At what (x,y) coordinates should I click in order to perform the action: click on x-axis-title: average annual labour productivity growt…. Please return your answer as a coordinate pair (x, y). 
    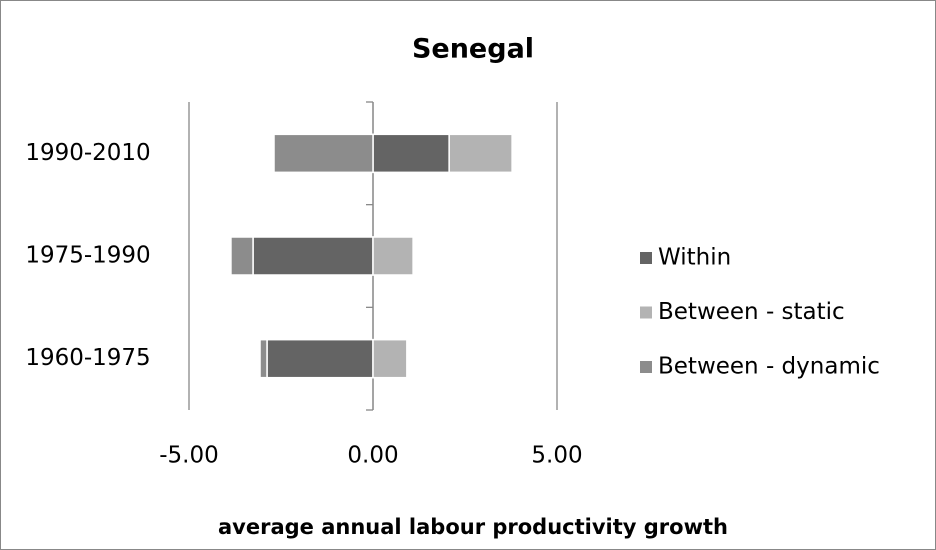
    Looking at the image, I should click on (473, 527).